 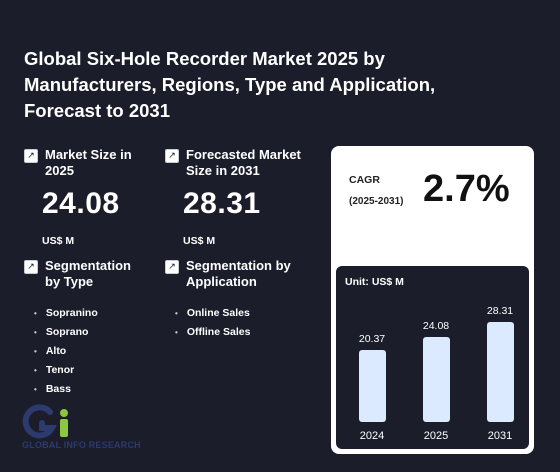 I want to click on bar-2025, so click(x=436, y=379).